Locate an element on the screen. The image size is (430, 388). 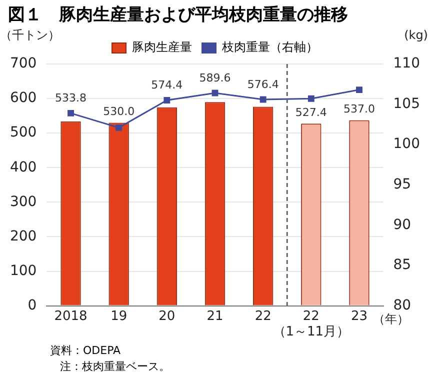
y2-tick-label: 80 is located at coordinates (402, 305).